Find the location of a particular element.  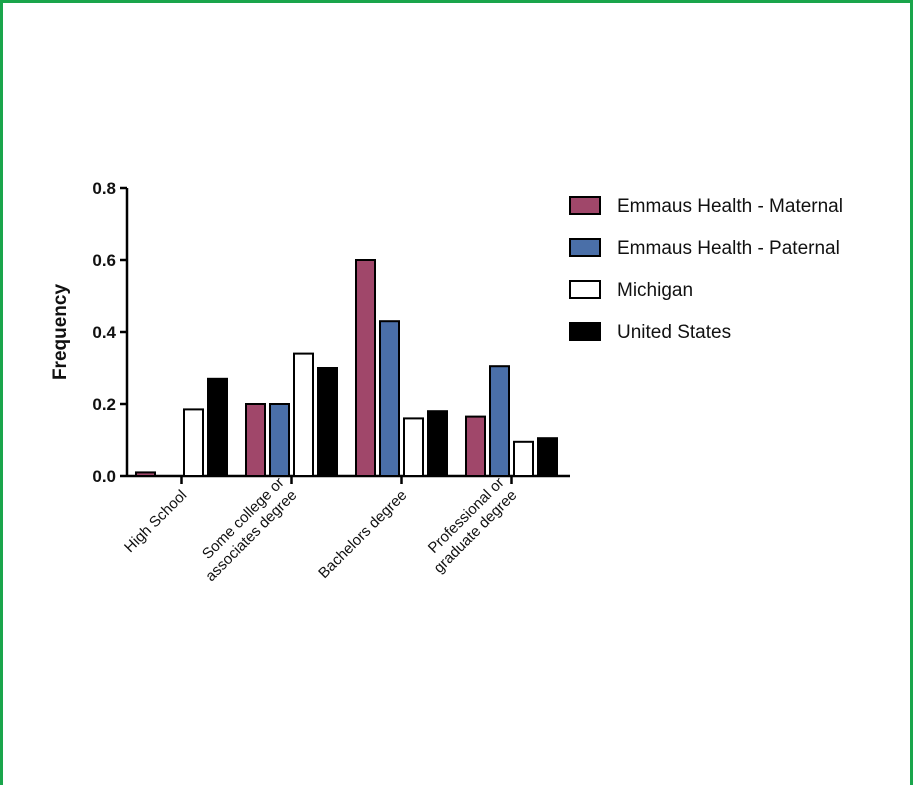

y-tick-label: 0.4 is located at coordinates (104, 332).